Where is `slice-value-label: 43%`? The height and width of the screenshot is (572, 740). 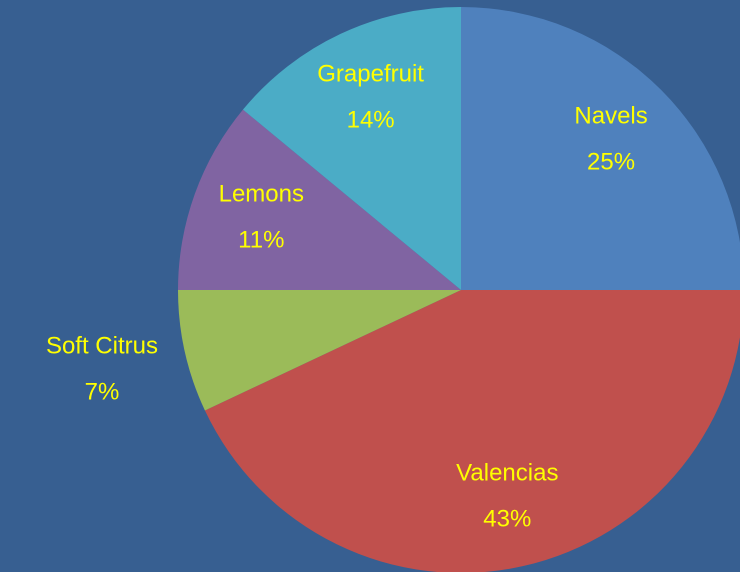 slice-value-label: 43% is located at coordinates (507, 518).